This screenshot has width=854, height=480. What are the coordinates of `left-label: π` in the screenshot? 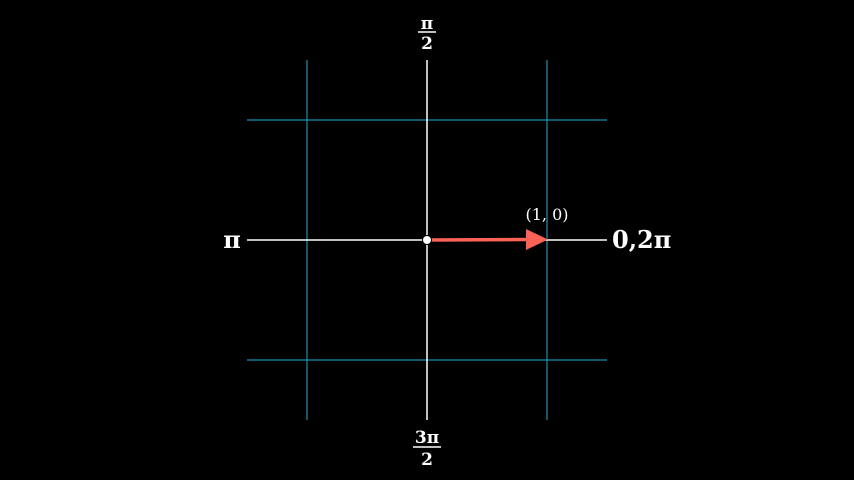 It's located at (232, 239).